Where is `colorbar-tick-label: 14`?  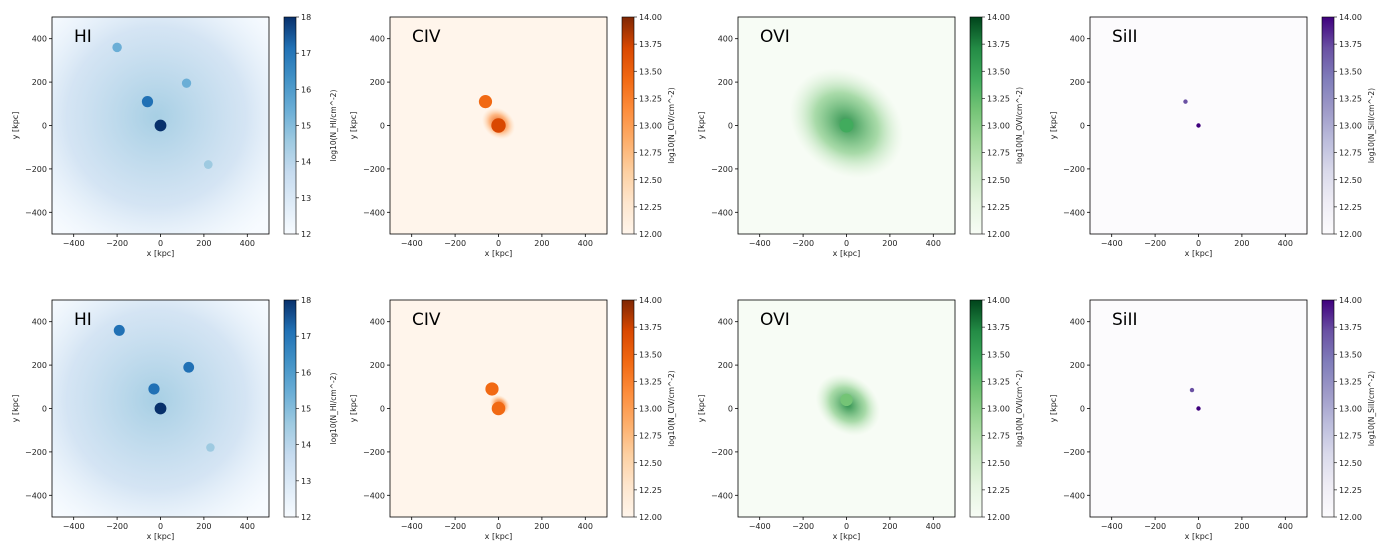 colorbar-tick-label: 14 is located at coordinates (306, 162).